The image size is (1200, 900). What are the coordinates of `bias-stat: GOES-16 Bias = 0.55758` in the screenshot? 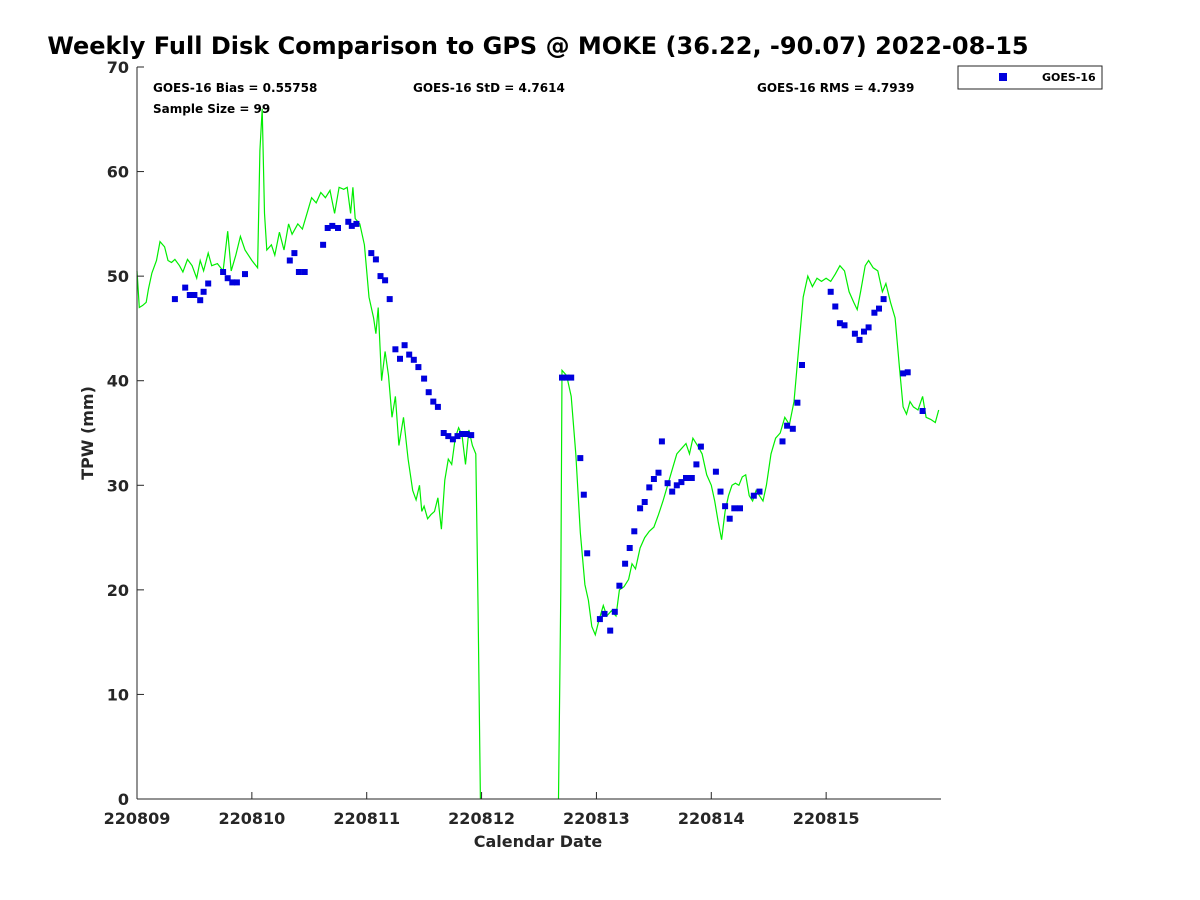 It's located at (235, 88).